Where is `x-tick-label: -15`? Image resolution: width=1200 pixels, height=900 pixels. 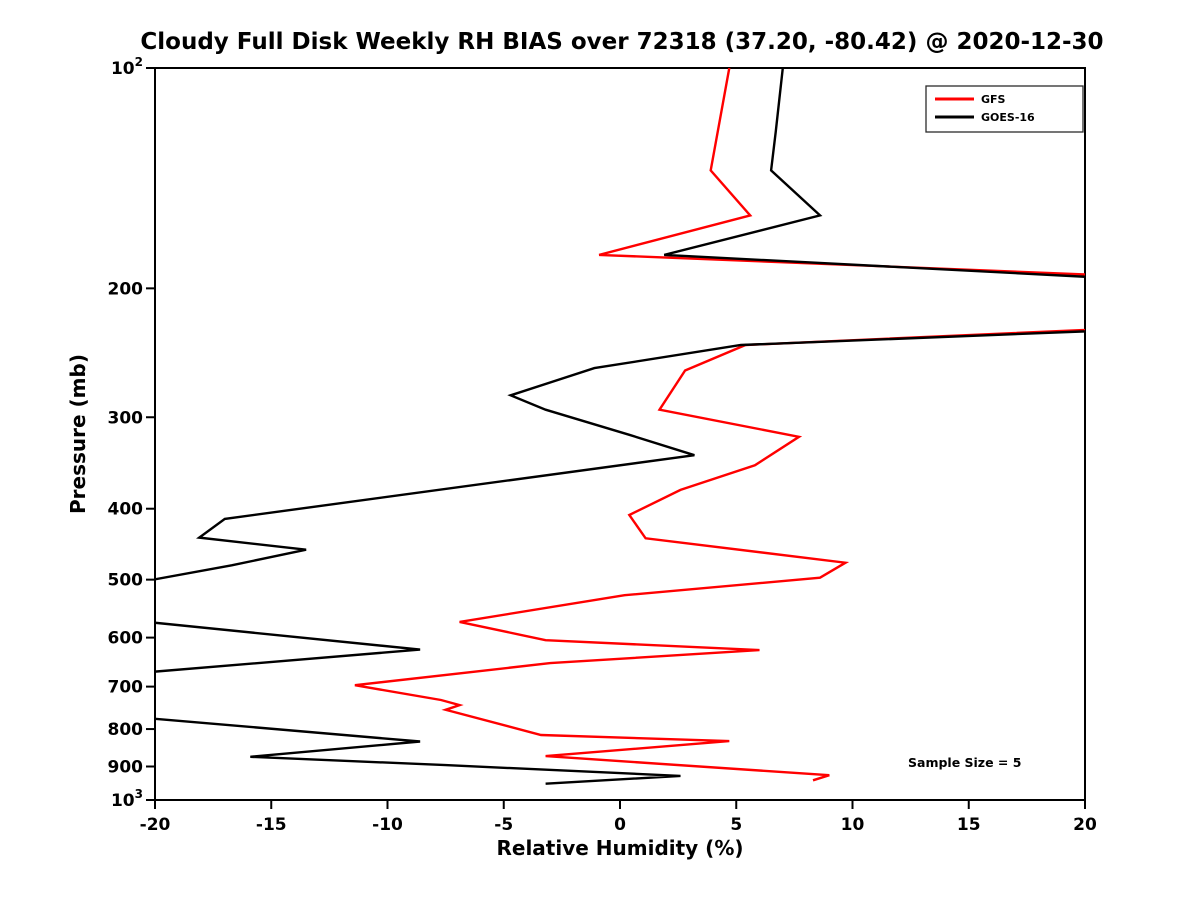 x-tick-label: -15 is located at coordinates (271, 825).